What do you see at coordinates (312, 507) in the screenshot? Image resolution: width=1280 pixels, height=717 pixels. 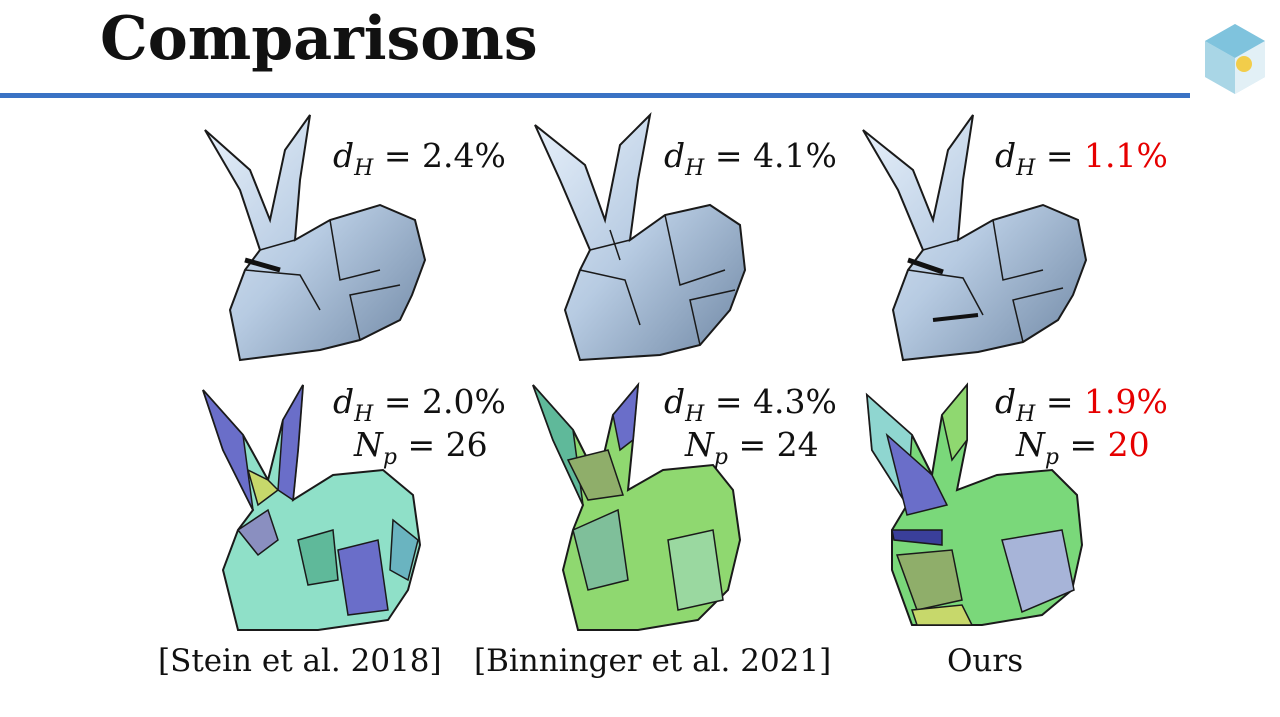 I see `bunny-patches-stein` at bounding box center [312, 507].